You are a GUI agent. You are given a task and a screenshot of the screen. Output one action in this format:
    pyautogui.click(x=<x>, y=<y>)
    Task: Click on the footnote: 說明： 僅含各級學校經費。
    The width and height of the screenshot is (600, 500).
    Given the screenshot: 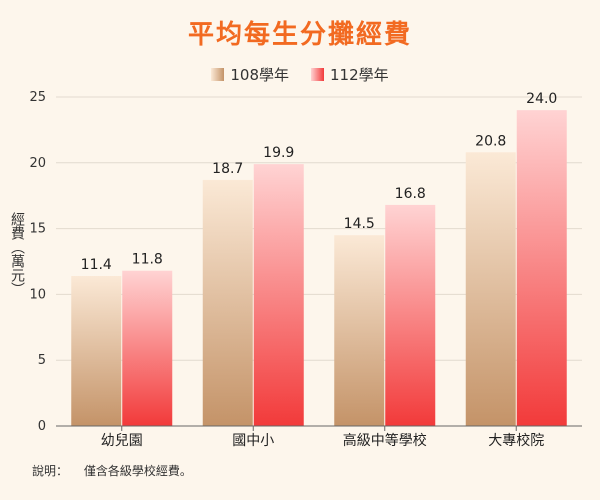 What is the action you would take?
    pyautogui.click(x=112, y=470)
    